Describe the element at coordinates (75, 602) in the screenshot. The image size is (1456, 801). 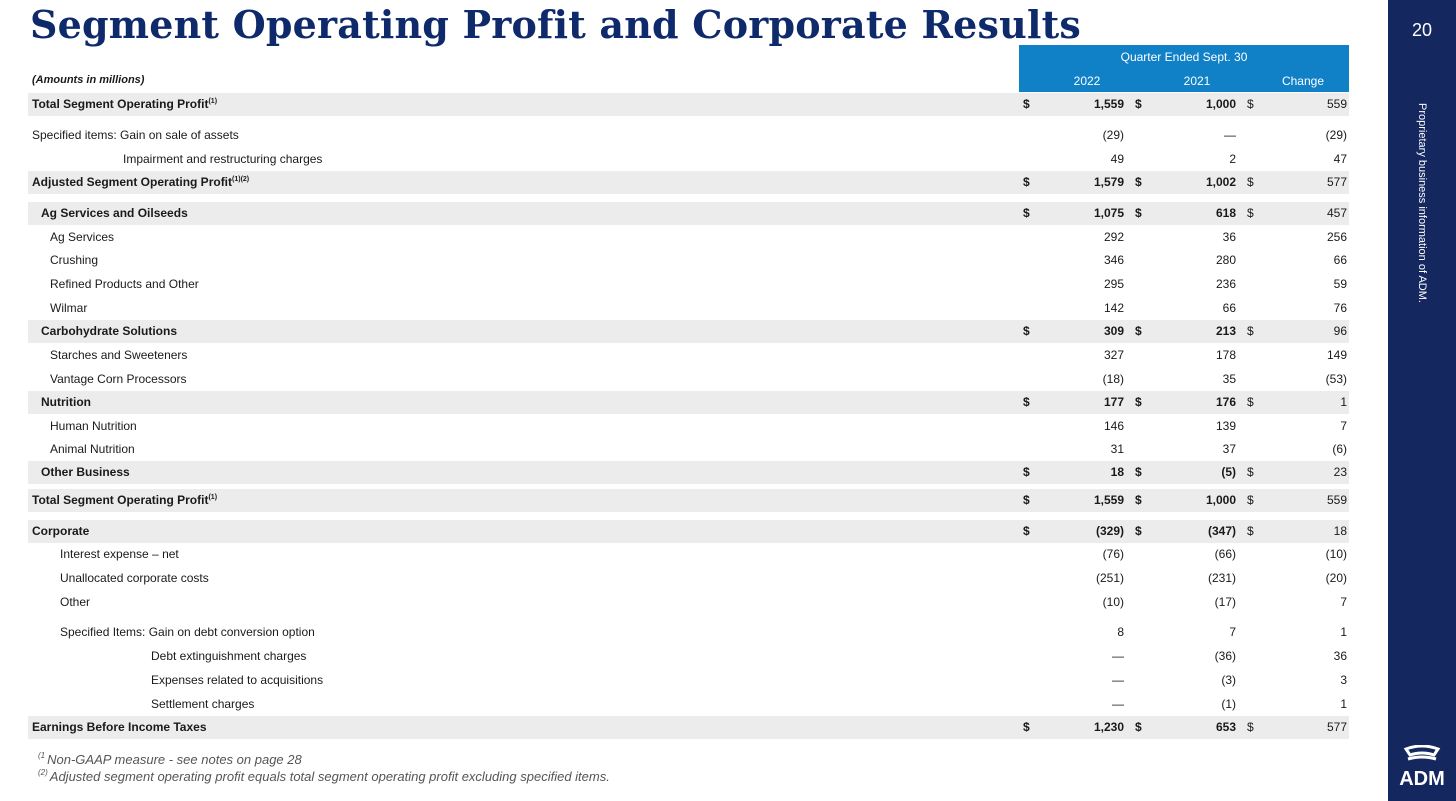
I see `row-label-text: Other` at that location.